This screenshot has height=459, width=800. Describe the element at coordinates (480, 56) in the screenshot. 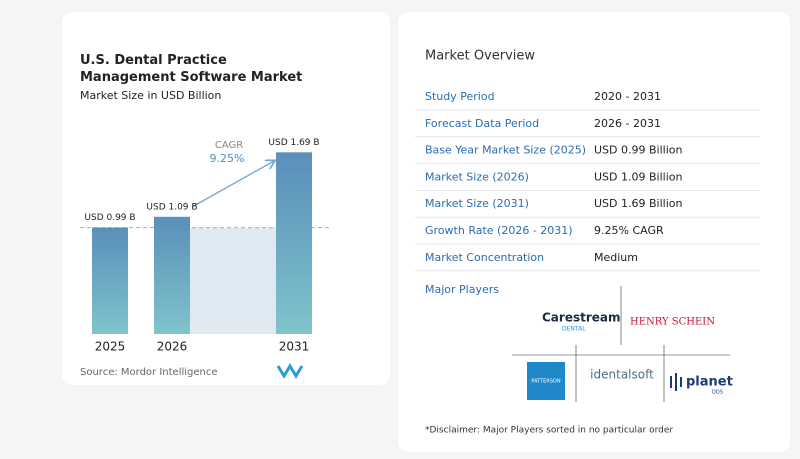

I see `overview-title: Market Overview` at that location.